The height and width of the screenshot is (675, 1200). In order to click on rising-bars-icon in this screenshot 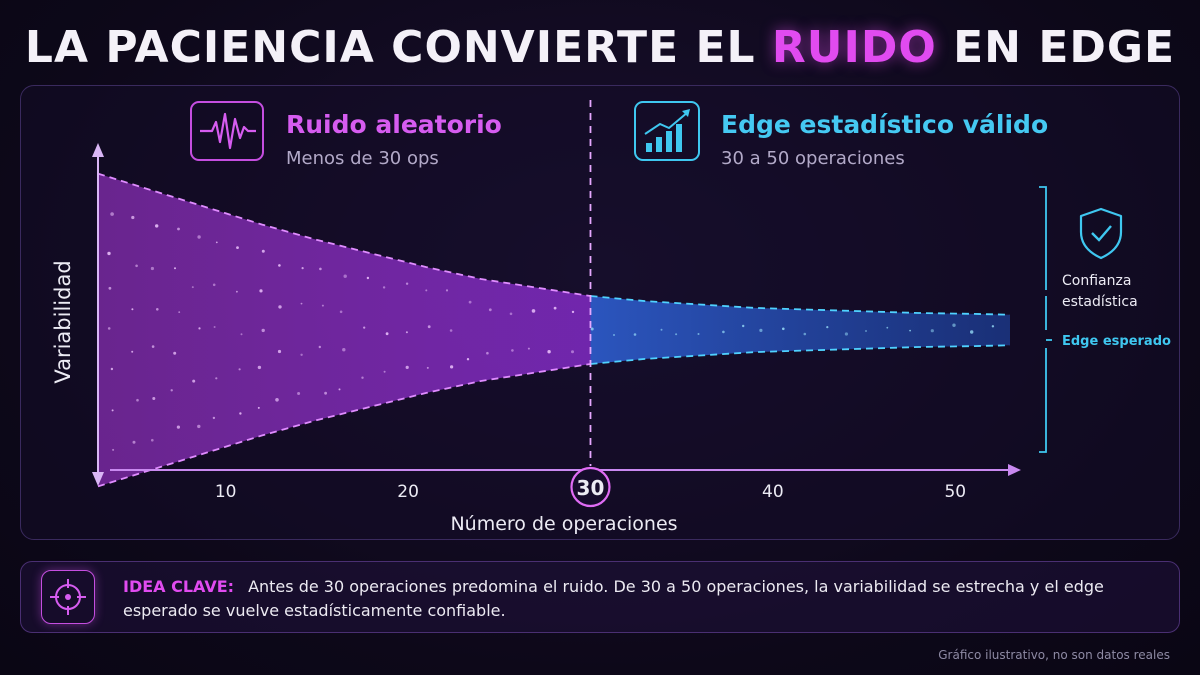, I will do `click(667, 131)`.